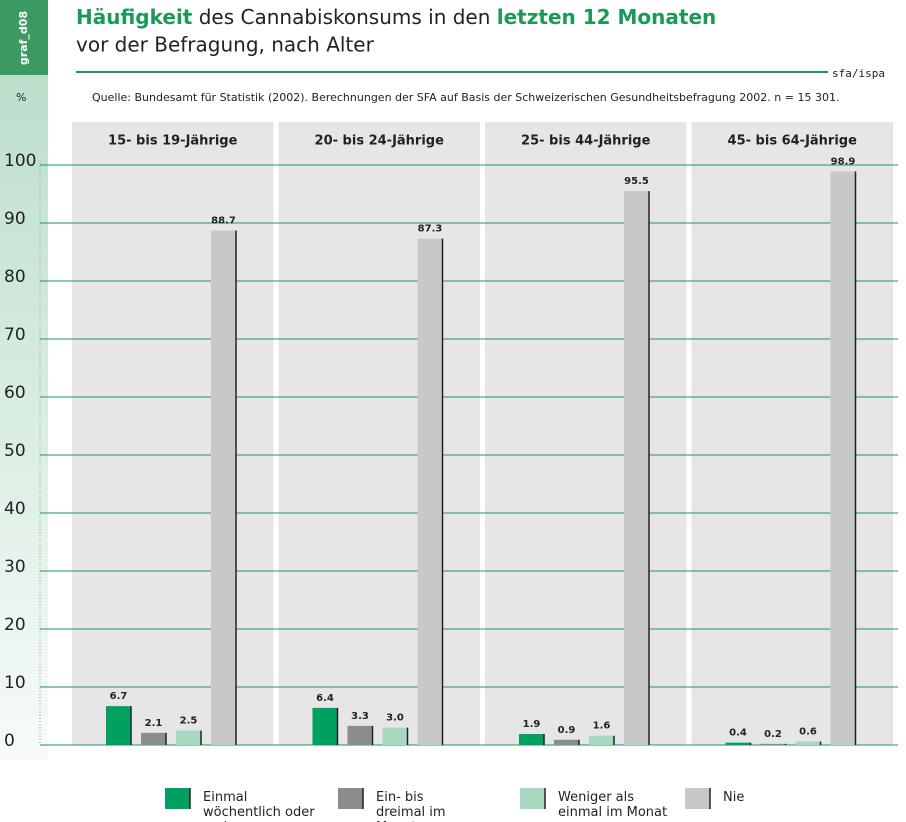 The width and height of the screenshot is (906, 822). Describe the element at coordinates (411, 806) in the screenshot. I see `legend-label: Ein- bis dreimal im Monat` at that location.